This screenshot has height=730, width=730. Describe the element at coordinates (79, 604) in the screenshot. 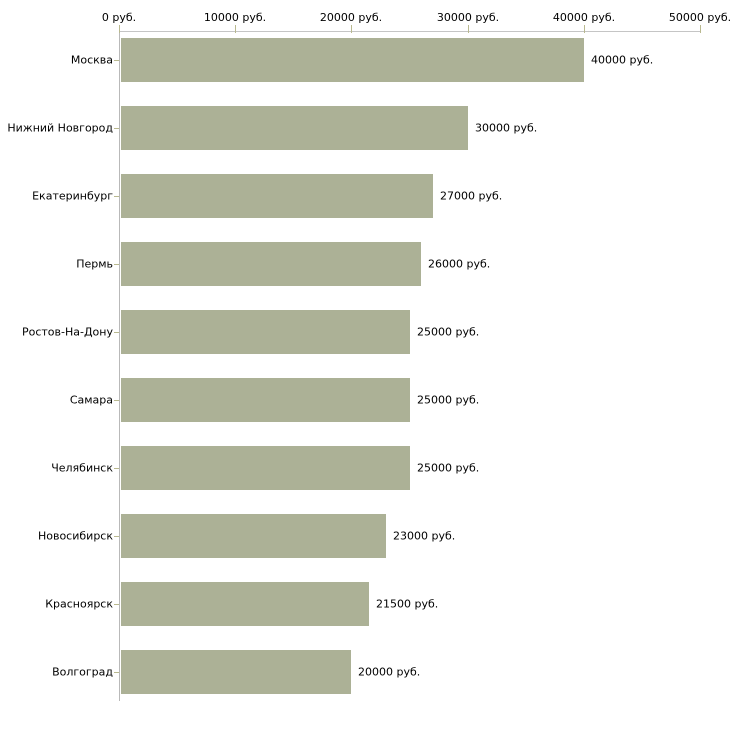

I see `category-label: Красноярск` at that location.